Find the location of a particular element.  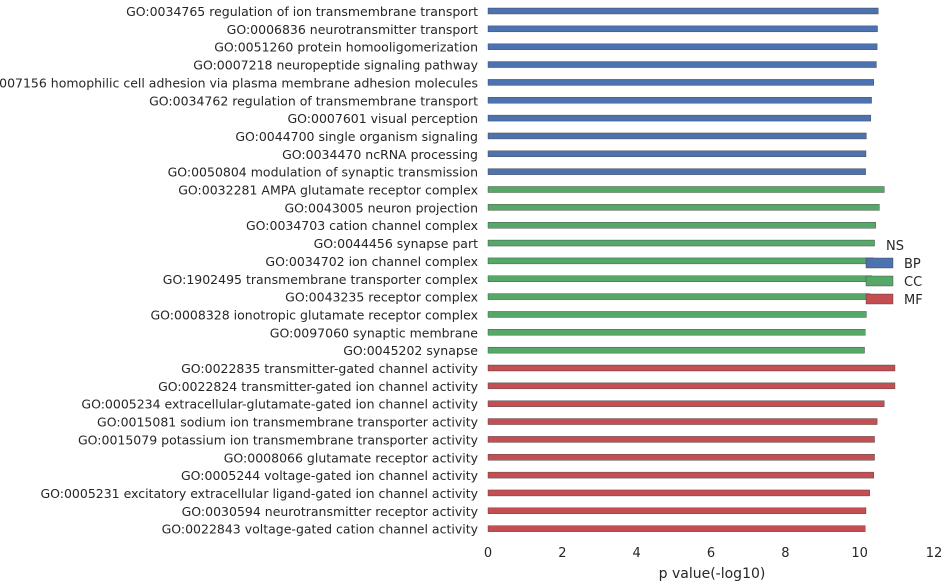

x-tick-label: 4 is located at coordinates (637, 553).